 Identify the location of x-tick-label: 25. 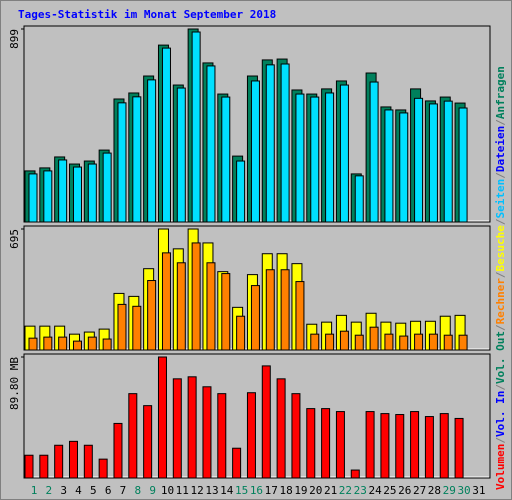
(389, 490).